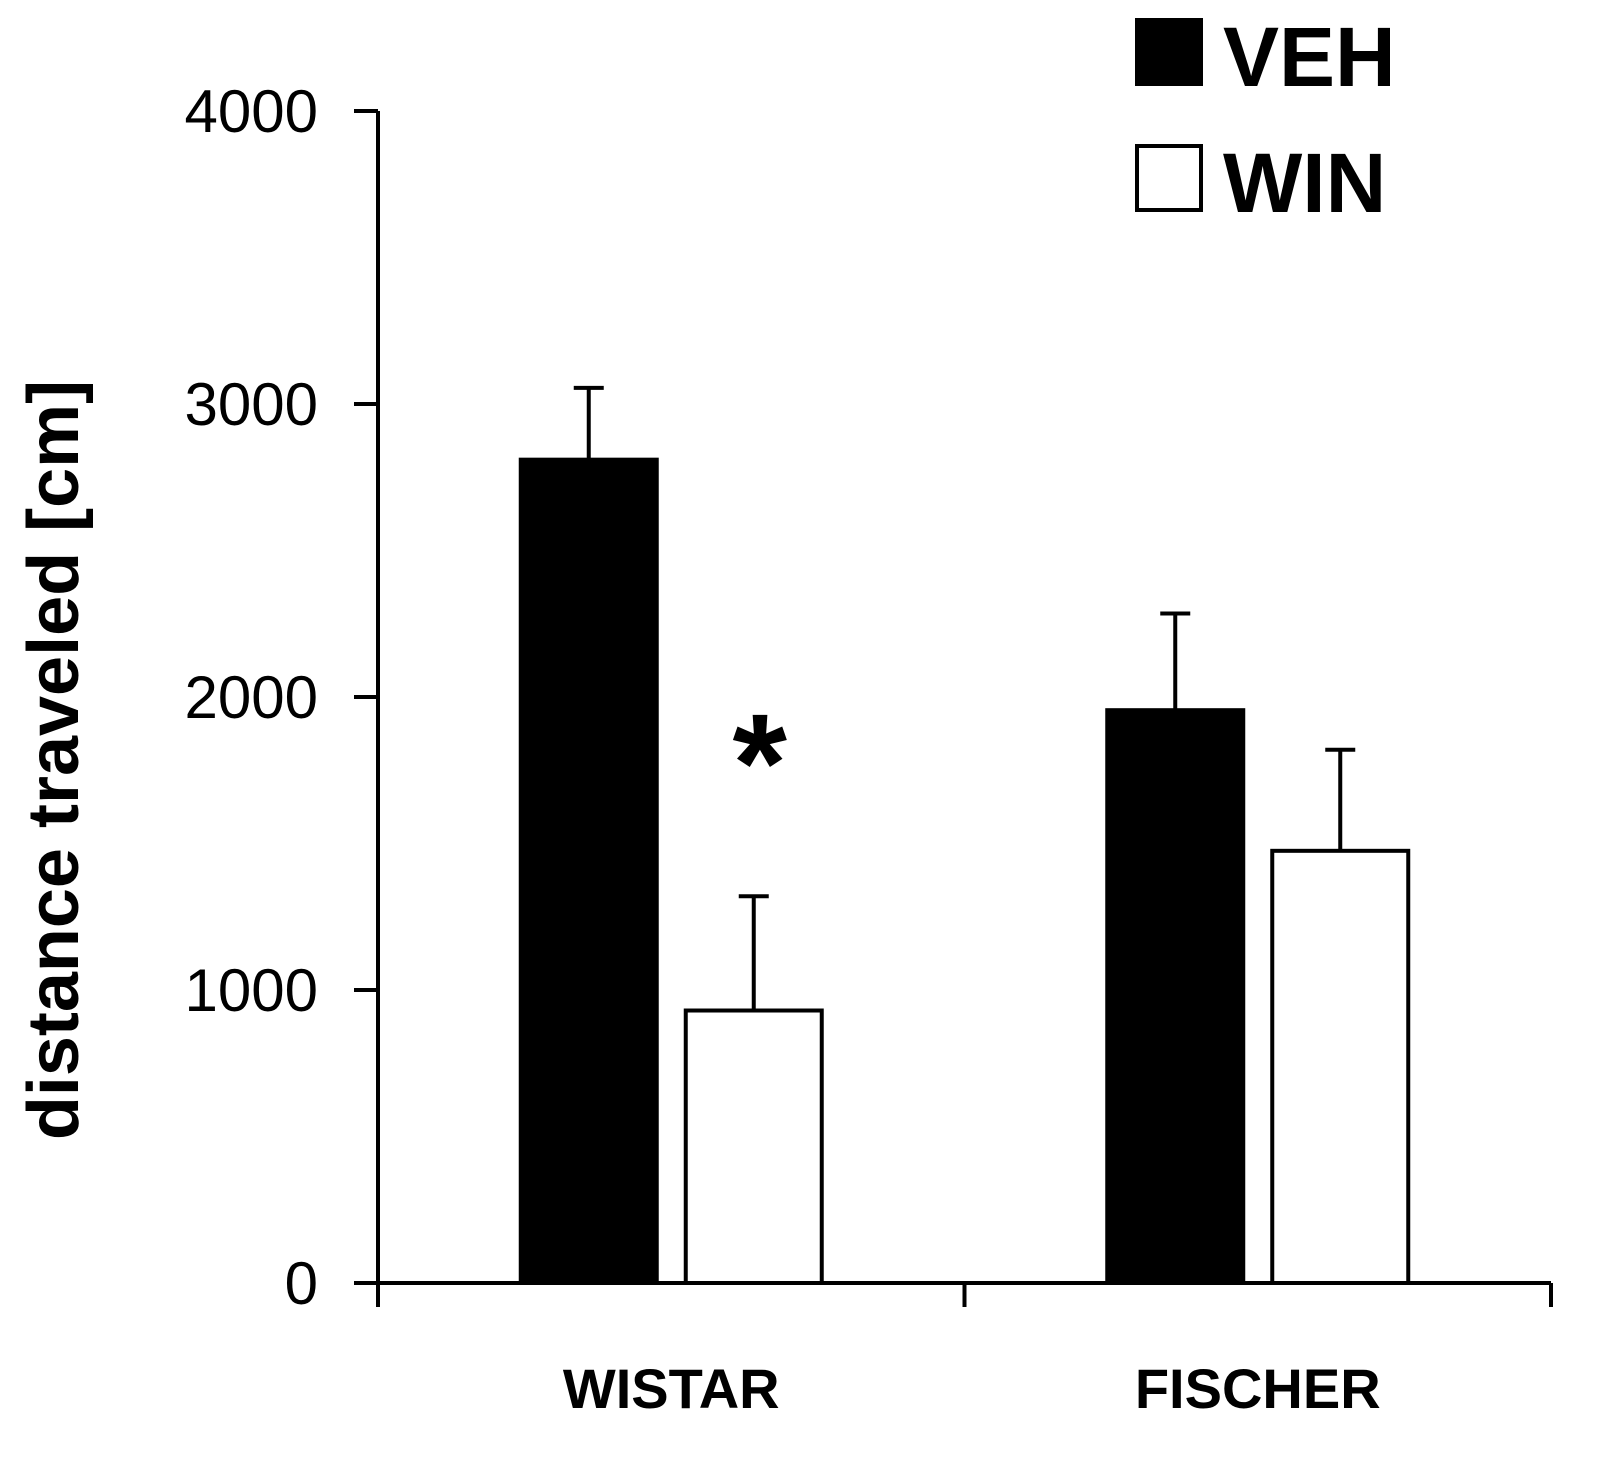  I want to click on x-tick-label: FISCHER, so click(1258, 1388).